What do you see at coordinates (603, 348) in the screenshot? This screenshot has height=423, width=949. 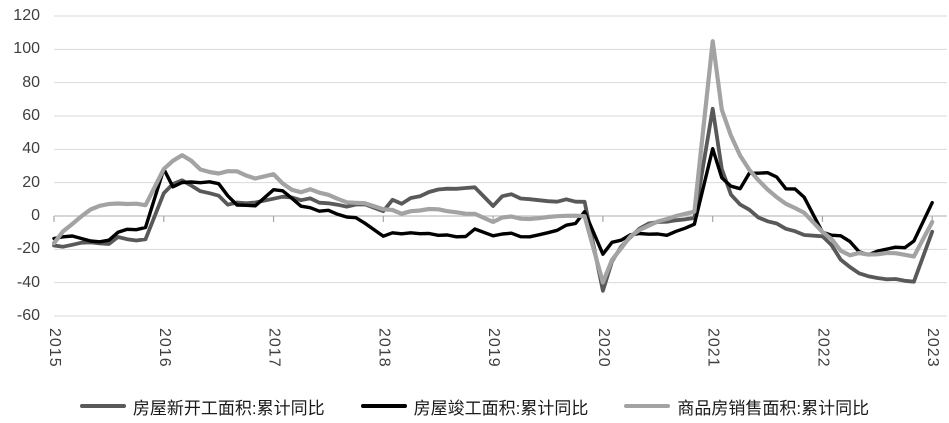 I see `x-axis-label: 2020` at bounding box center [603, 348].